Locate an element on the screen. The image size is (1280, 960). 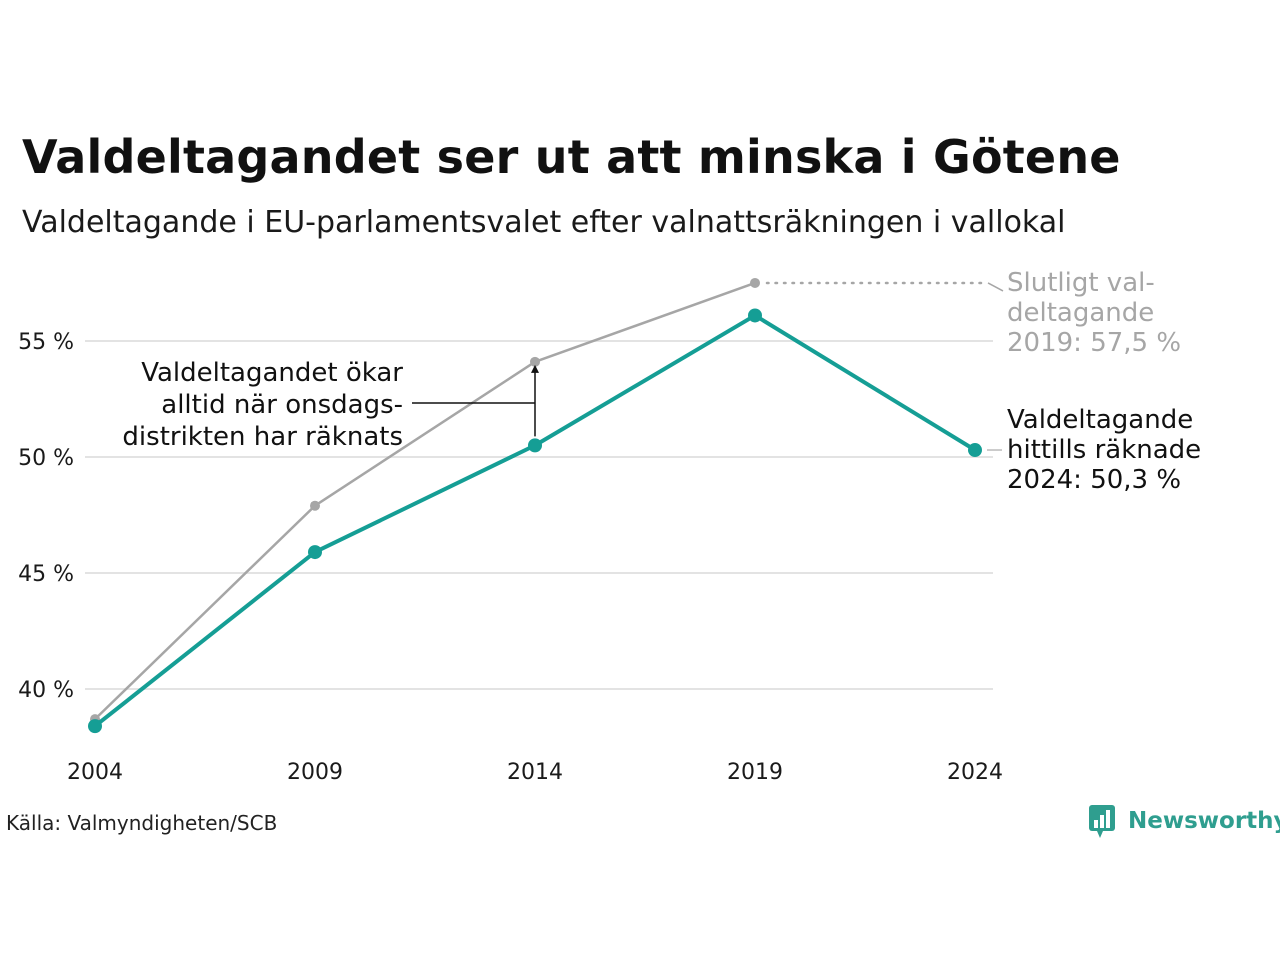
current-turnout-label: hittills räknade is located at coordinates (1104, 450).